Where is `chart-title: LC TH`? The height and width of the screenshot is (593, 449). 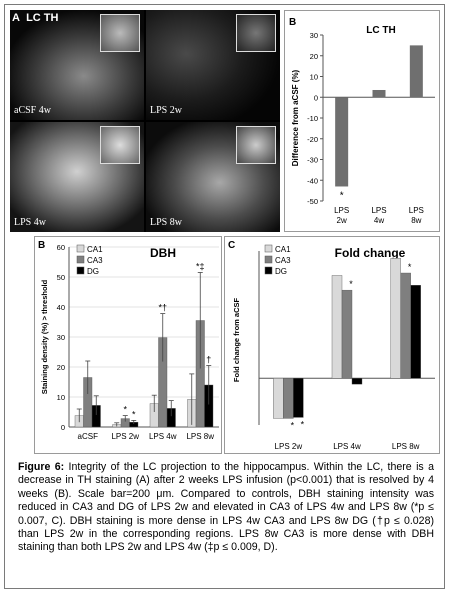
chart-title: LC TH is located at coordinates (380, 30).